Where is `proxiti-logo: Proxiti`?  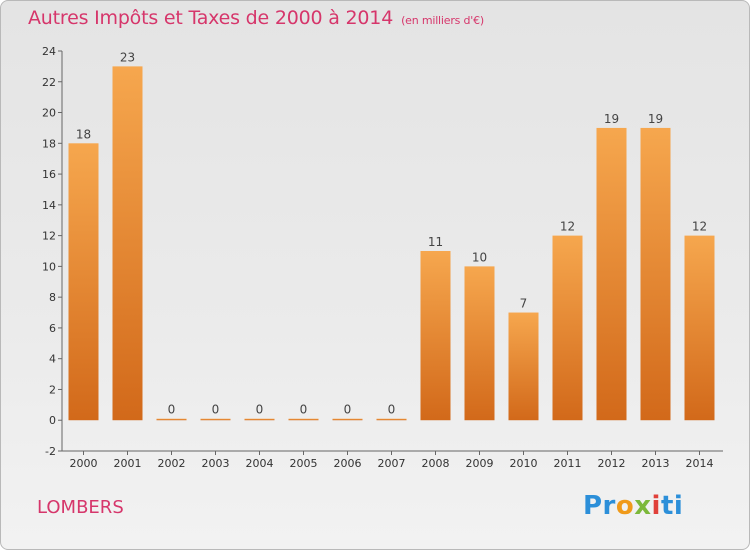 proxiti-logo: Proxiti is located at coordinates (633, 506).